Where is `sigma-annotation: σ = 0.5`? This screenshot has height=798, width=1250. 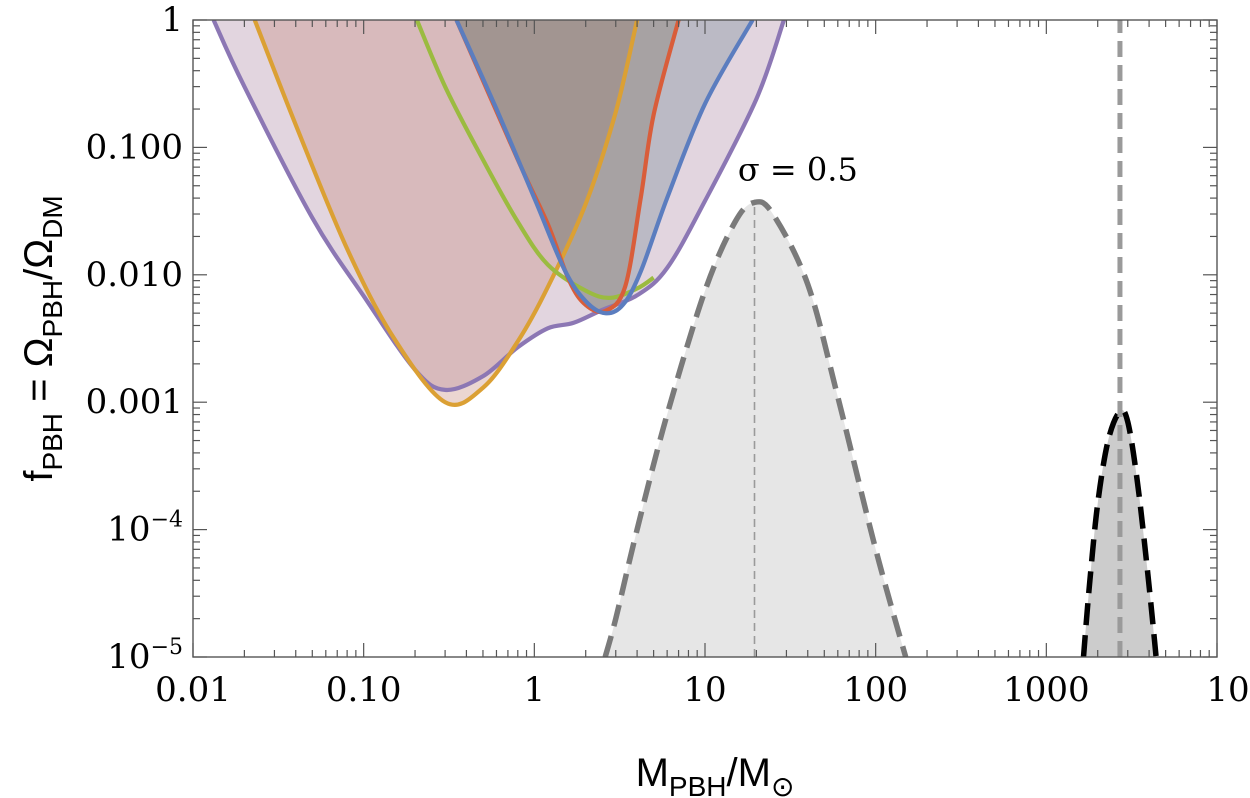
sigma-annotation: σ = 0.5 is located at coordinates (798, 169).